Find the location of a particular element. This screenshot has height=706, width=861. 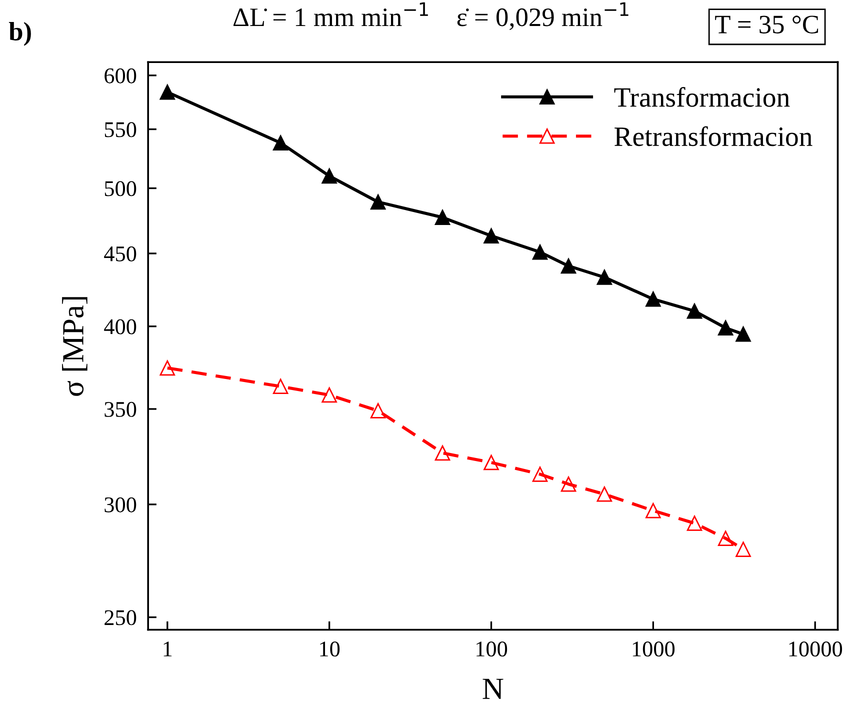

y-axis-title: σ [MPa] is located at coordinates (75, 346).